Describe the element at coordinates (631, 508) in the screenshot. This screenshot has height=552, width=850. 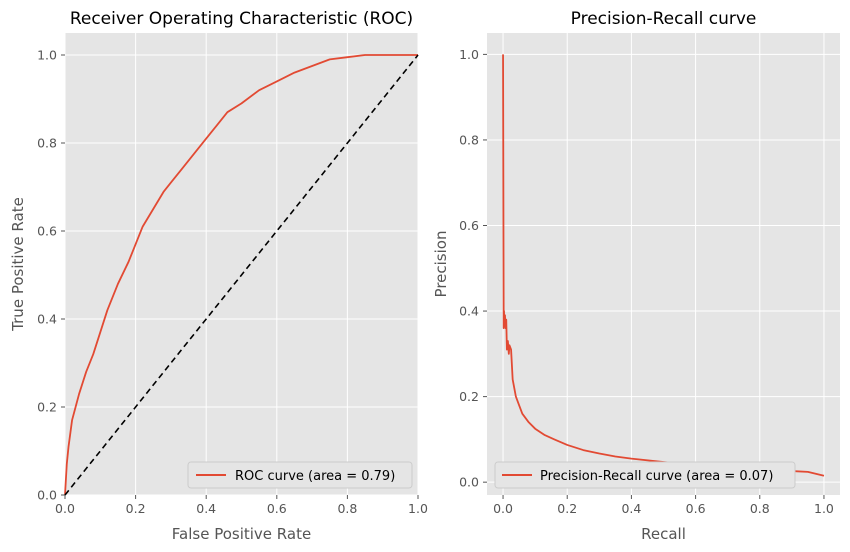
I see `pr-x-tick-label: 0.4` at that location.